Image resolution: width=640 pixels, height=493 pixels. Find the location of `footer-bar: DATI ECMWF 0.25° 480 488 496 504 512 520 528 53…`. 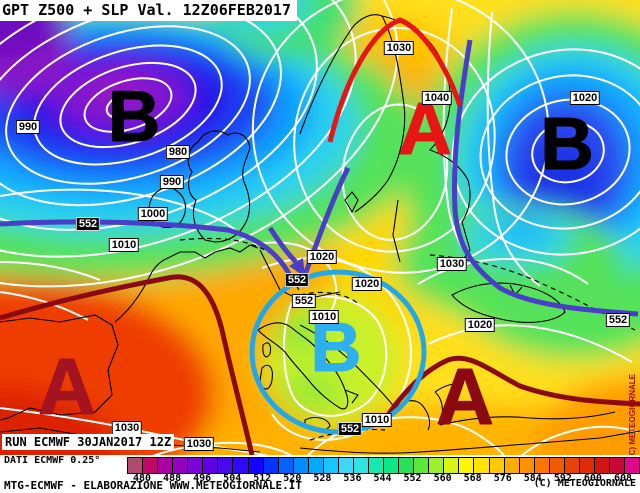

footer-bar: DATI ECMWF 0.25° 480 488 496 504 512 520 528 53… is located at coordinates (320, 474).